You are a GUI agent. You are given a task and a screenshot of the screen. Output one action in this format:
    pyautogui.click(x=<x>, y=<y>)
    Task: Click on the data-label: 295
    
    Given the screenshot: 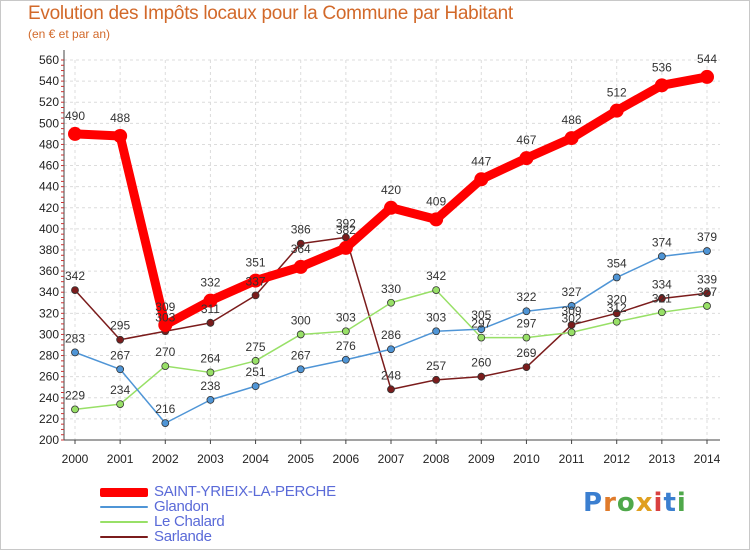 What is the action you would take?
    pyautogui.click(x=120, y=326)
    